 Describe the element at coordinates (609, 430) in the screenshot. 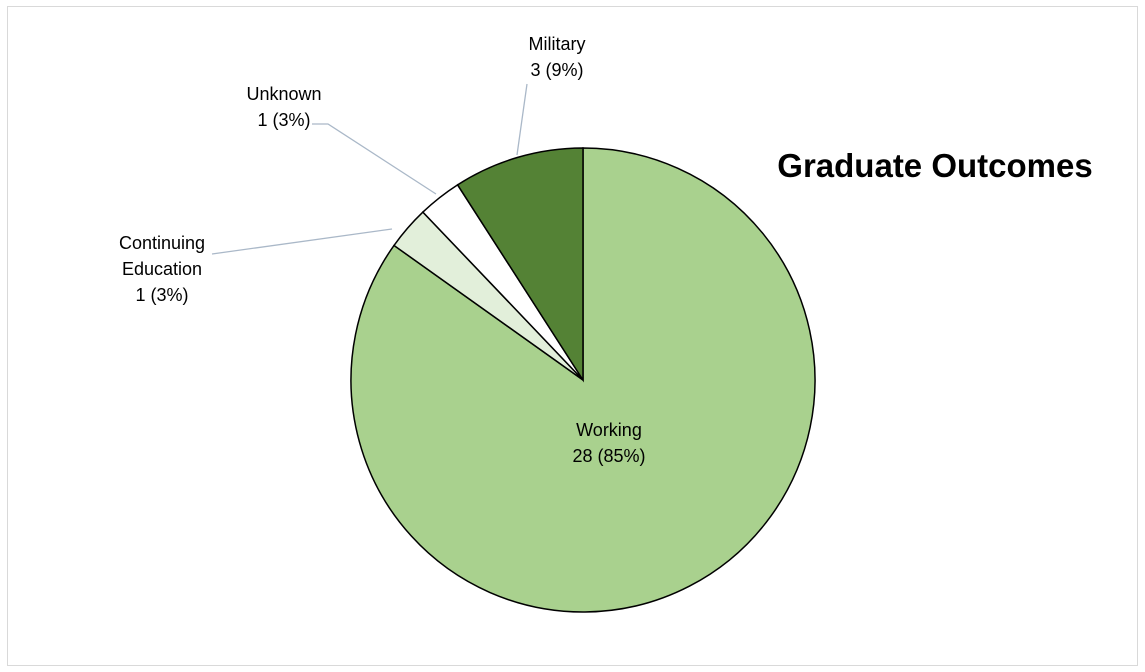

I see `data-label-line: Working` at that location.